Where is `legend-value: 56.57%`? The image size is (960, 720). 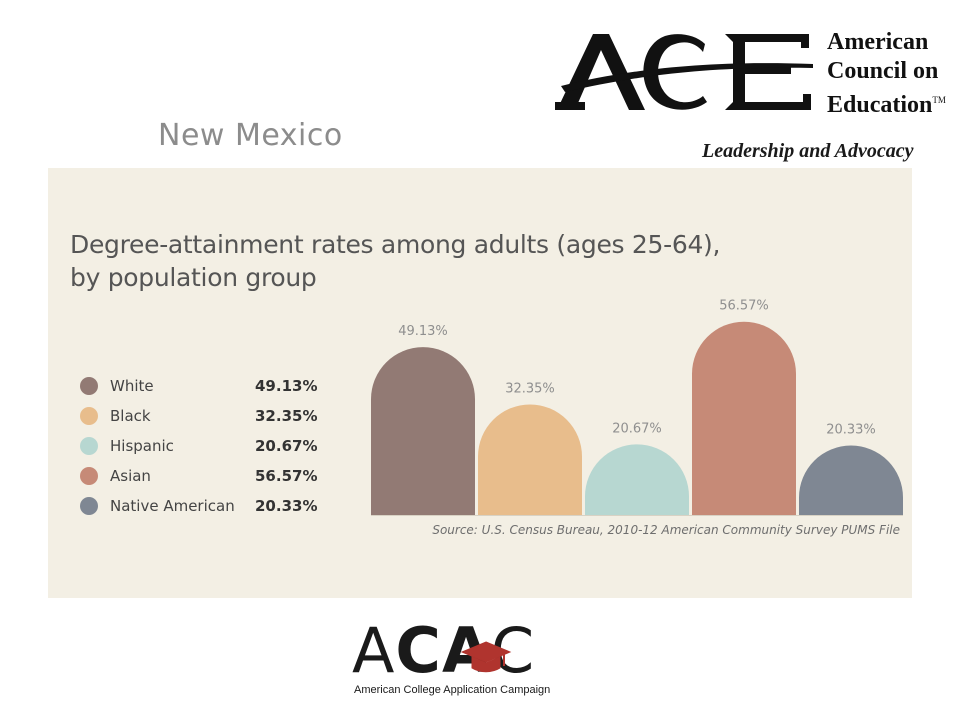 legend-value: 56.57% is located at coordinates (286, 476).